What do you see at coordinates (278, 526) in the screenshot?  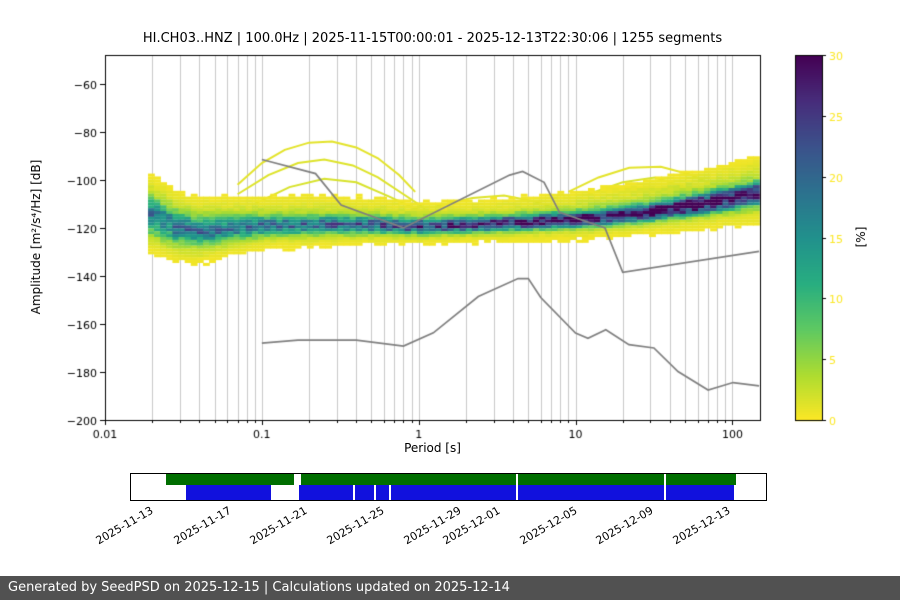 I see `timeline-date-label: 2025-11-21` at bounding box center [278, 526].